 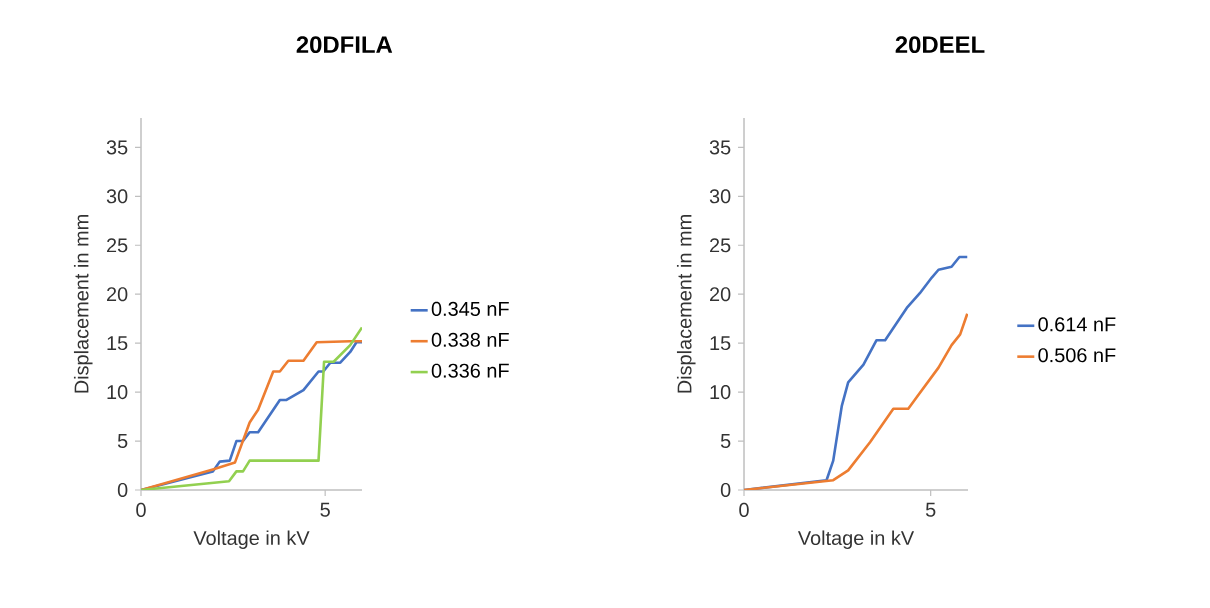 What do you see at coordinates (470, 308) in the screenshot?
I see `legend-label: 0.345 nF` at bounding box center [470, 308].